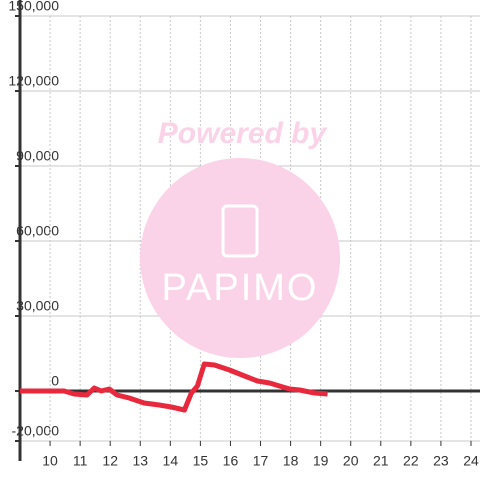 The width and height of the screenshot is (480, 480). I want to click on x-tick-label: 20, so click(351, 461).